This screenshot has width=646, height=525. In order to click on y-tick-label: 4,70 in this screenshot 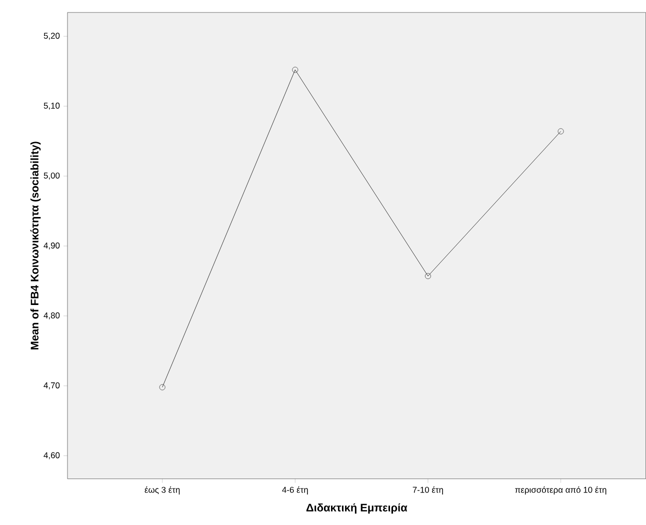, I will do `click(52, 386)`.